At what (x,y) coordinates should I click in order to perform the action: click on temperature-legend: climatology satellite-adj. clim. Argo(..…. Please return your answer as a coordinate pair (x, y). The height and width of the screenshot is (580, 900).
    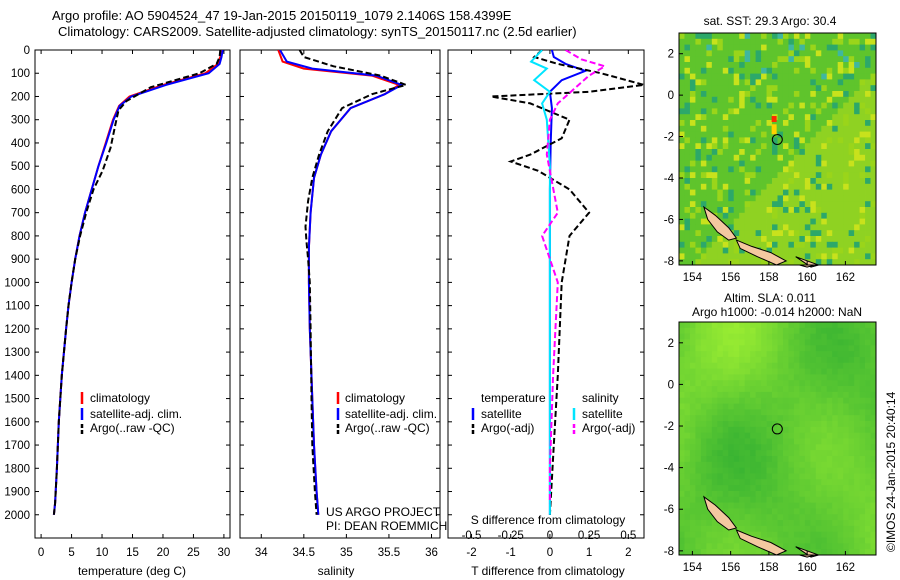
    Looking at the image, I should click on (131, 413).